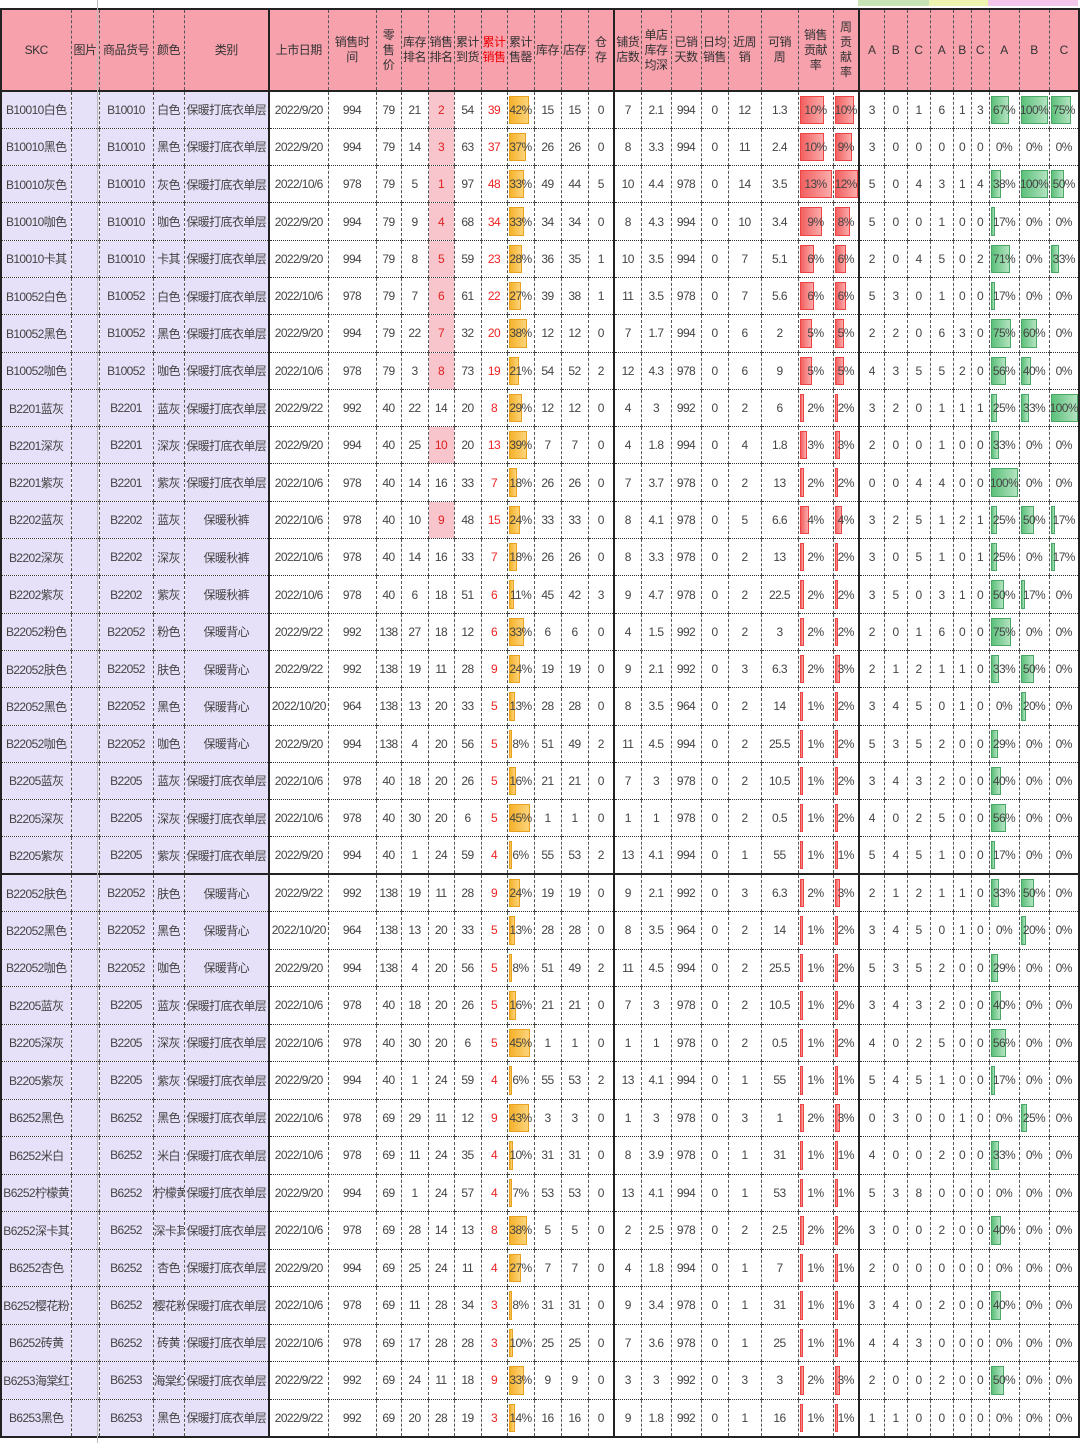  What do you see at coordinates (521, 296) in the screenshot?
I see `cell-cum-sellthrough: 27%` at bounding box center [521, 296].